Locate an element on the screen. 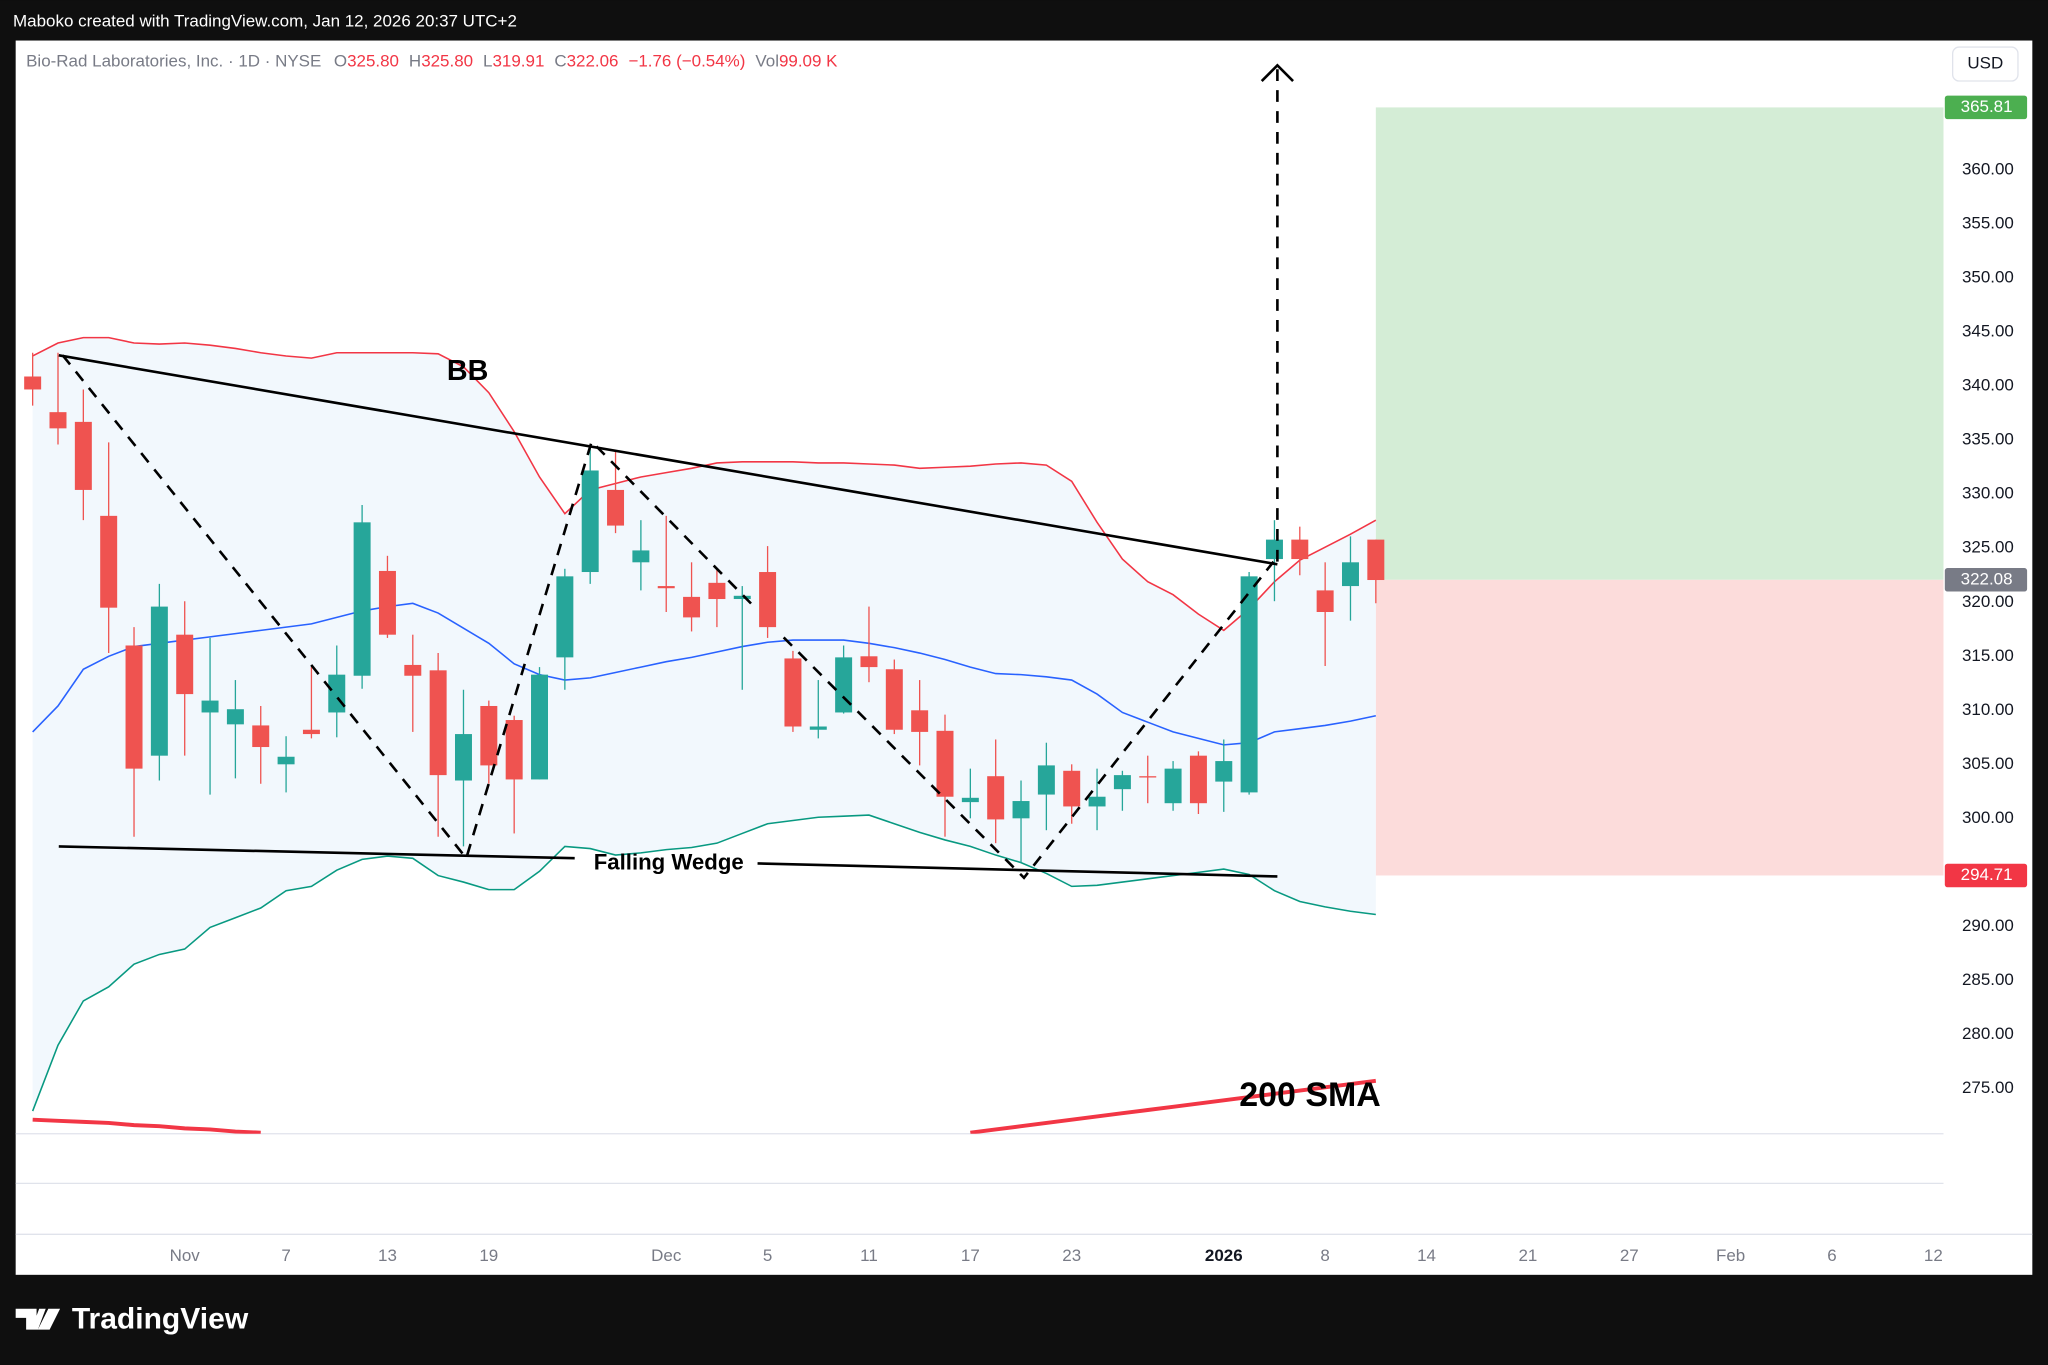 The height and width of the screenshot is (1365, 2048). y-tick-label: 285.00 is located at coordinates (1988, 979).